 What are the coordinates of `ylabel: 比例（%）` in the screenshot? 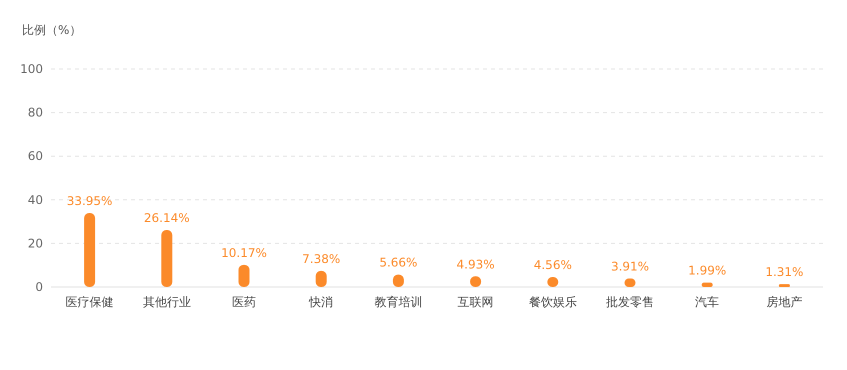 It's located at (52, 30).